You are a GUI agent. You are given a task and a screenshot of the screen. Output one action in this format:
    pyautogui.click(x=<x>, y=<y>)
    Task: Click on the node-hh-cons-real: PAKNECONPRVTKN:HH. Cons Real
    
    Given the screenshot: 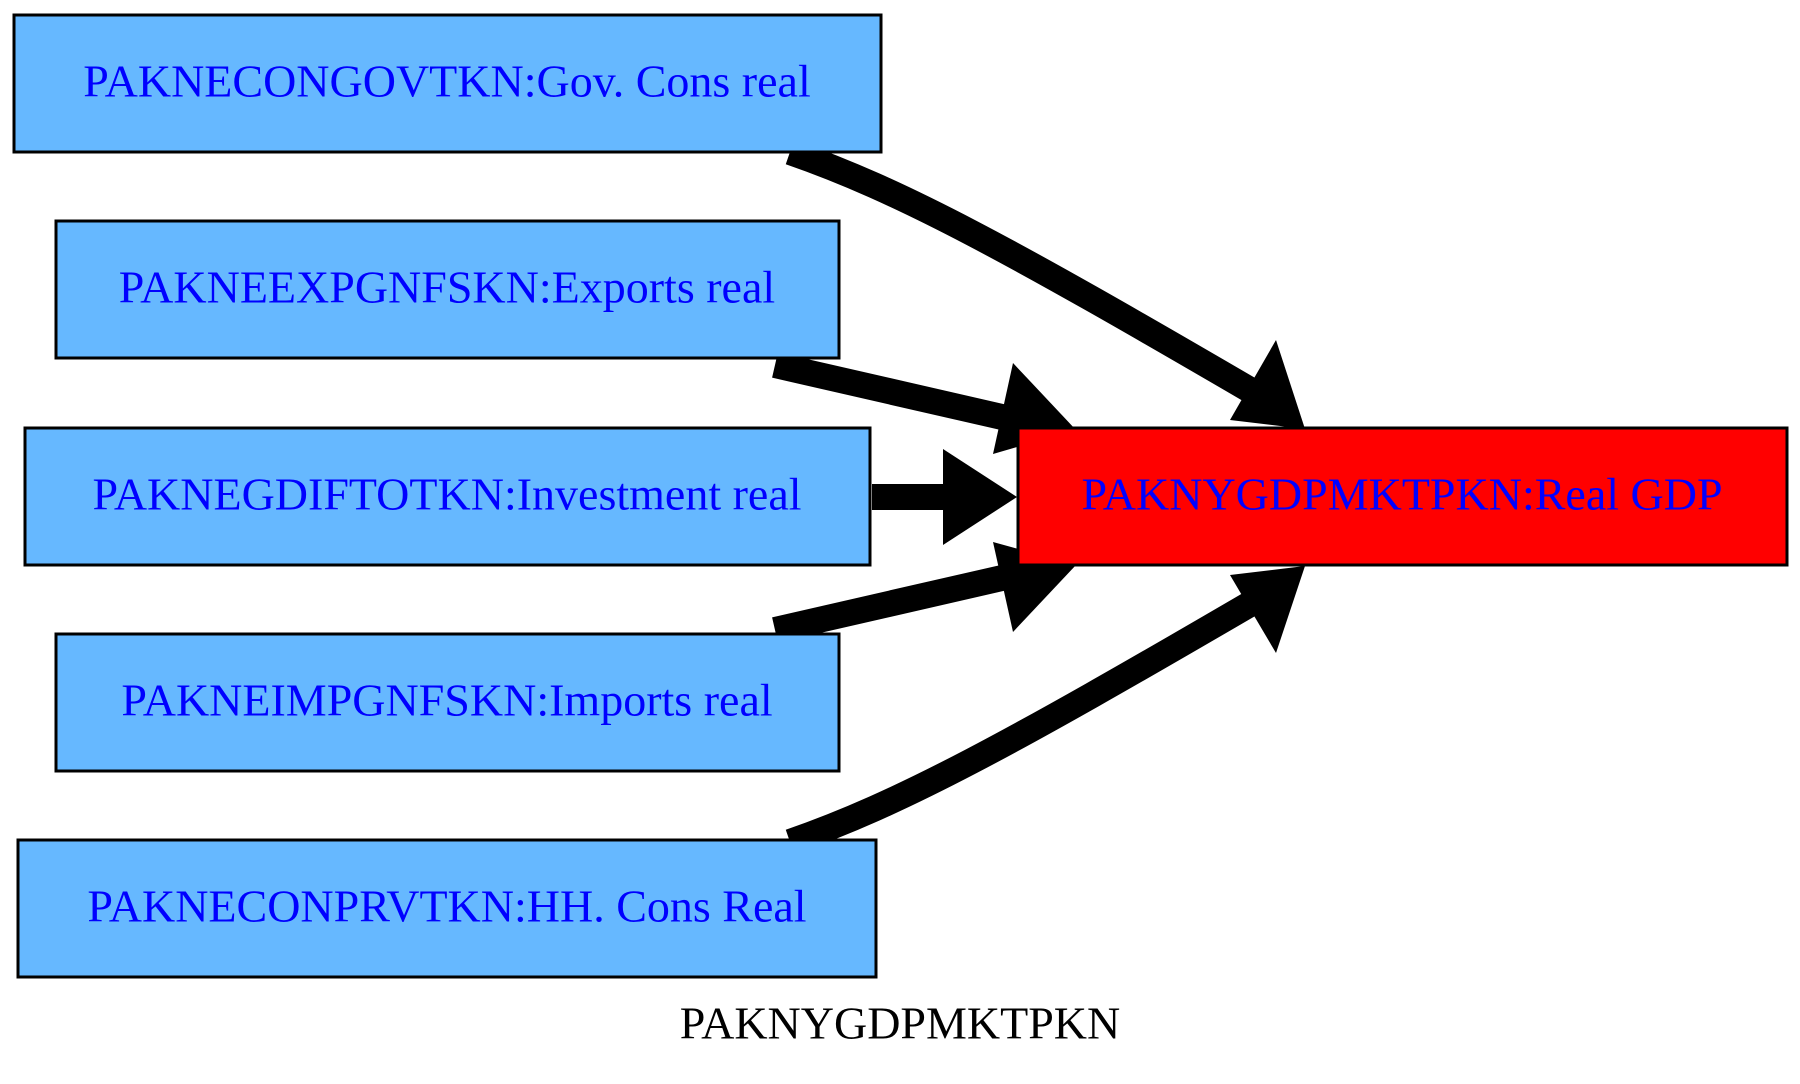 What is the action you would take?
    pyautogui.click(x=447, y=908)
    